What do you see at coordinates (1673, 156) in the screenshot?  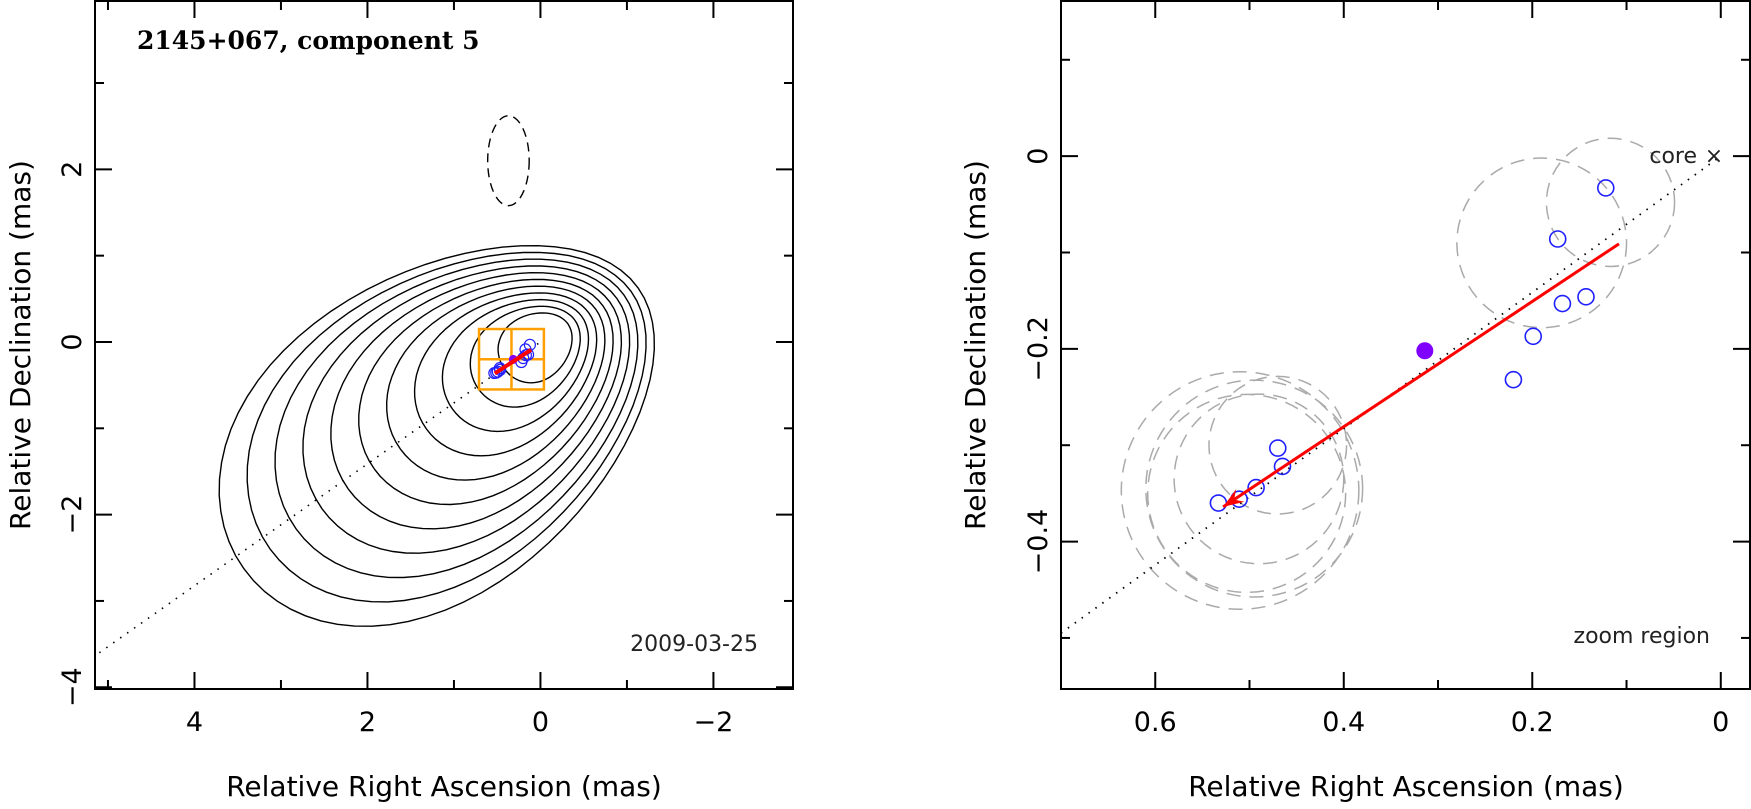 I see `core-label: core` at bounding box center [1673, 156].